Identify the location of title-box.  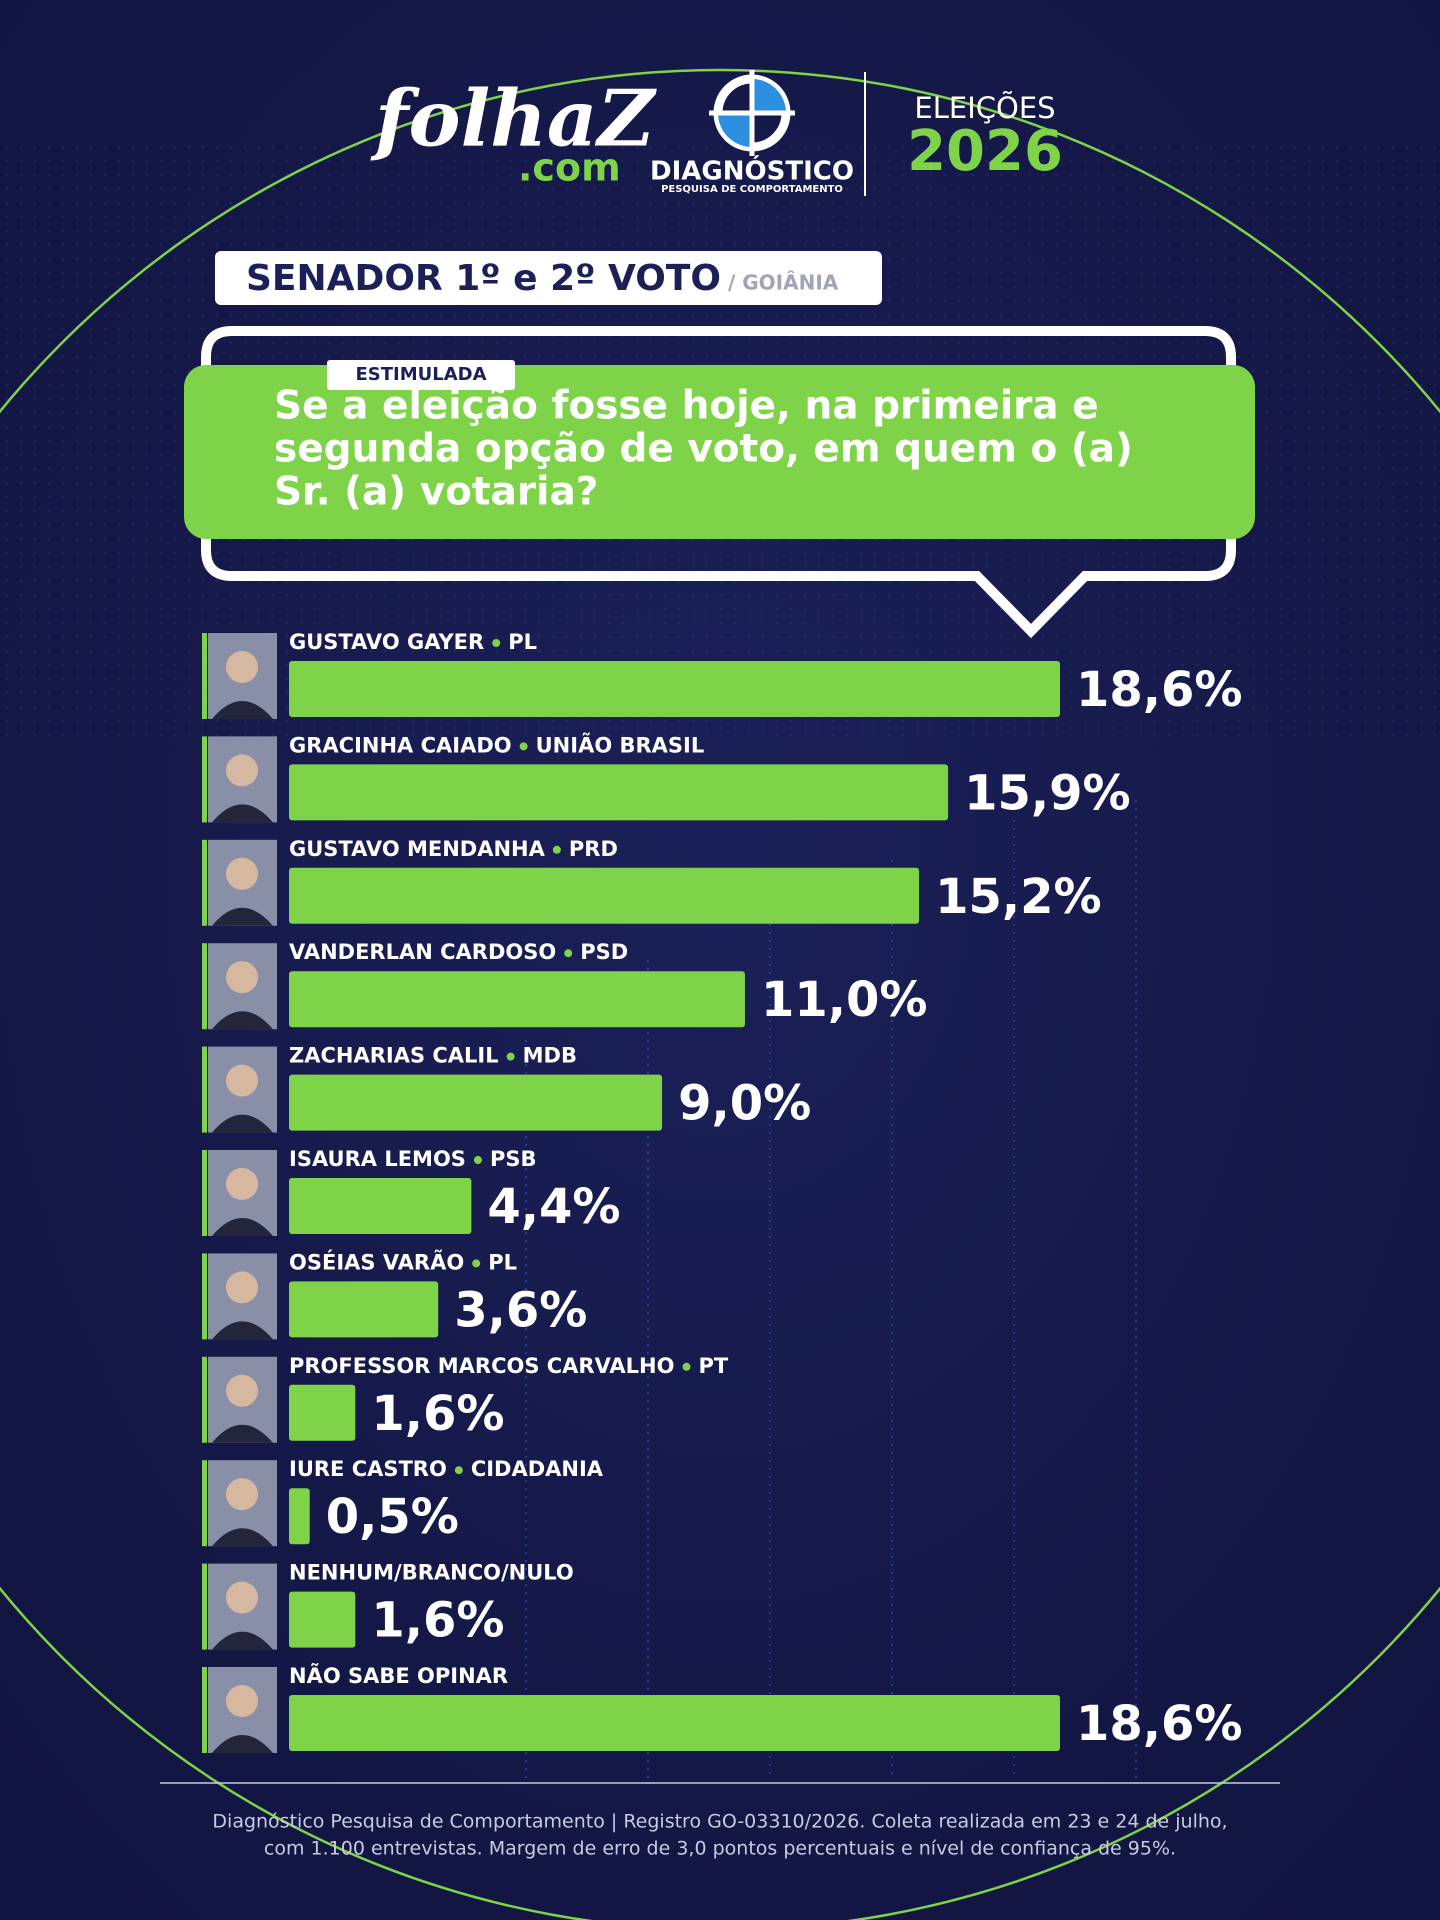
(548, 278).